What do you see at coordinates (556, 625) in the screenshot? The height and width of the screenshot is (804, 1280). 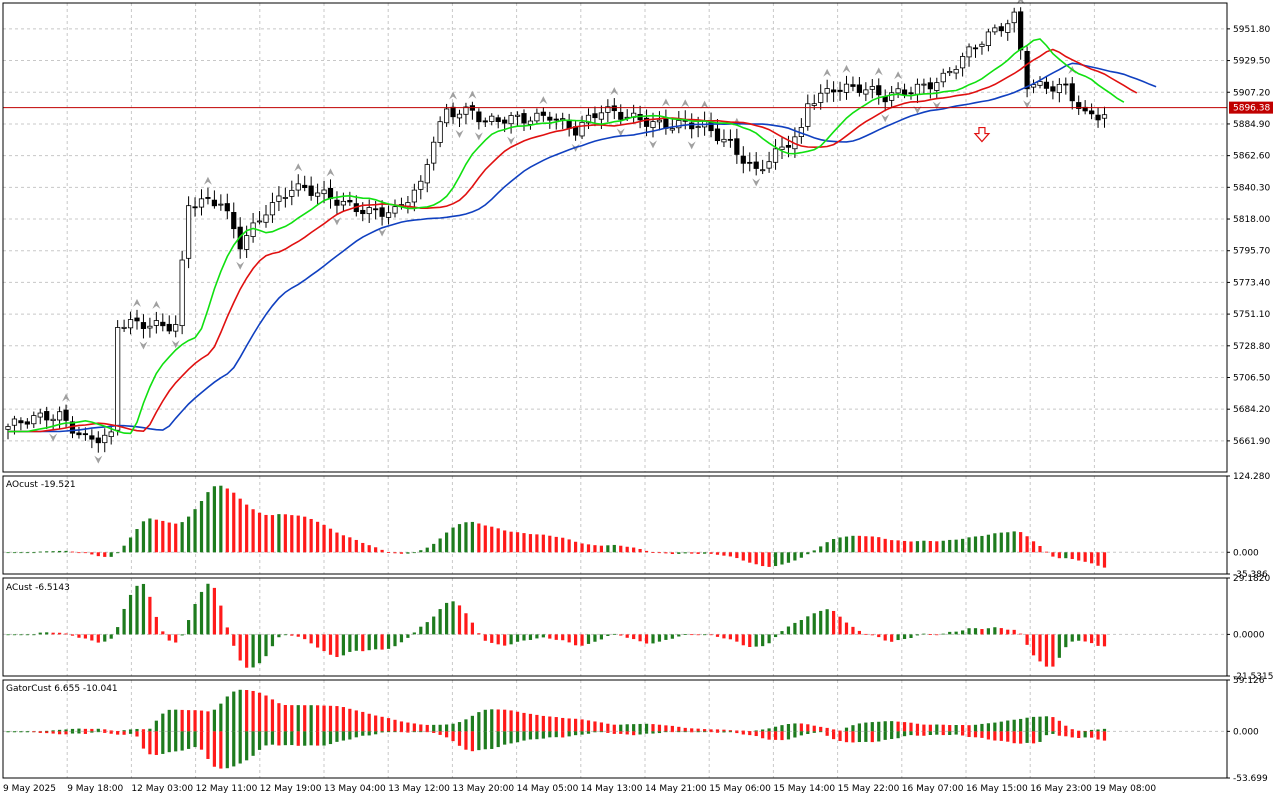 I see `ac-panel` at bounding box center [556, 625].